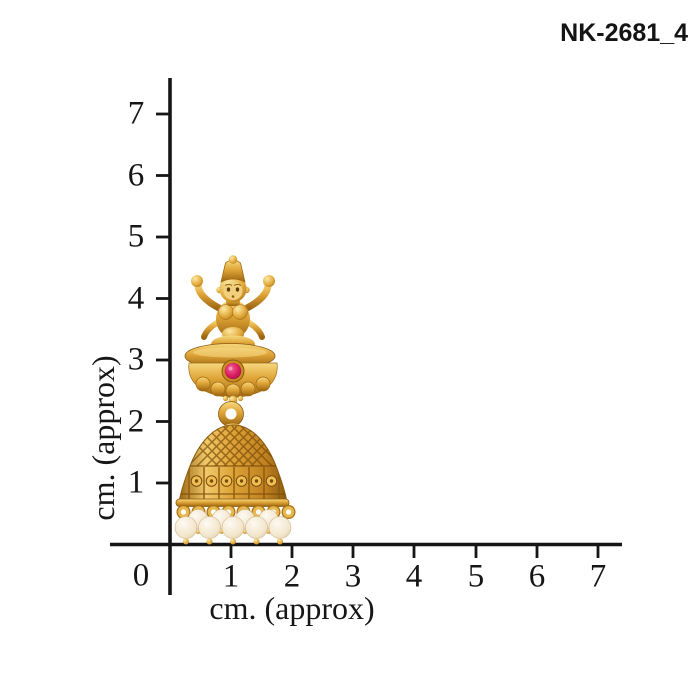  I want to click on suspension-ring, so click(231, 414).